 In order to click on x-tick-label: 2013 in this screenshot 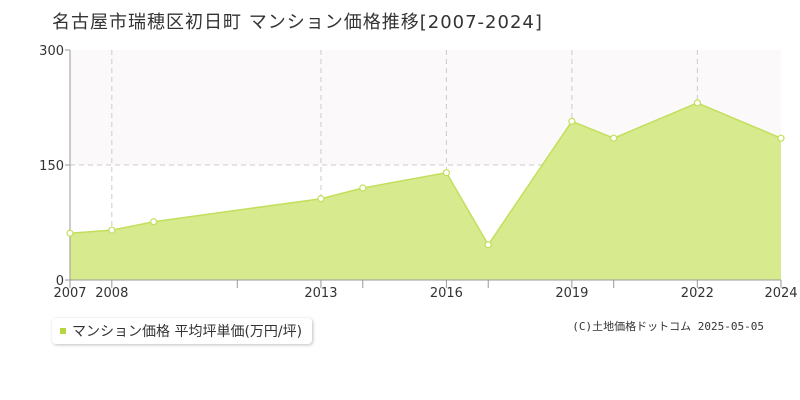, I will do `click(320, 293)`.